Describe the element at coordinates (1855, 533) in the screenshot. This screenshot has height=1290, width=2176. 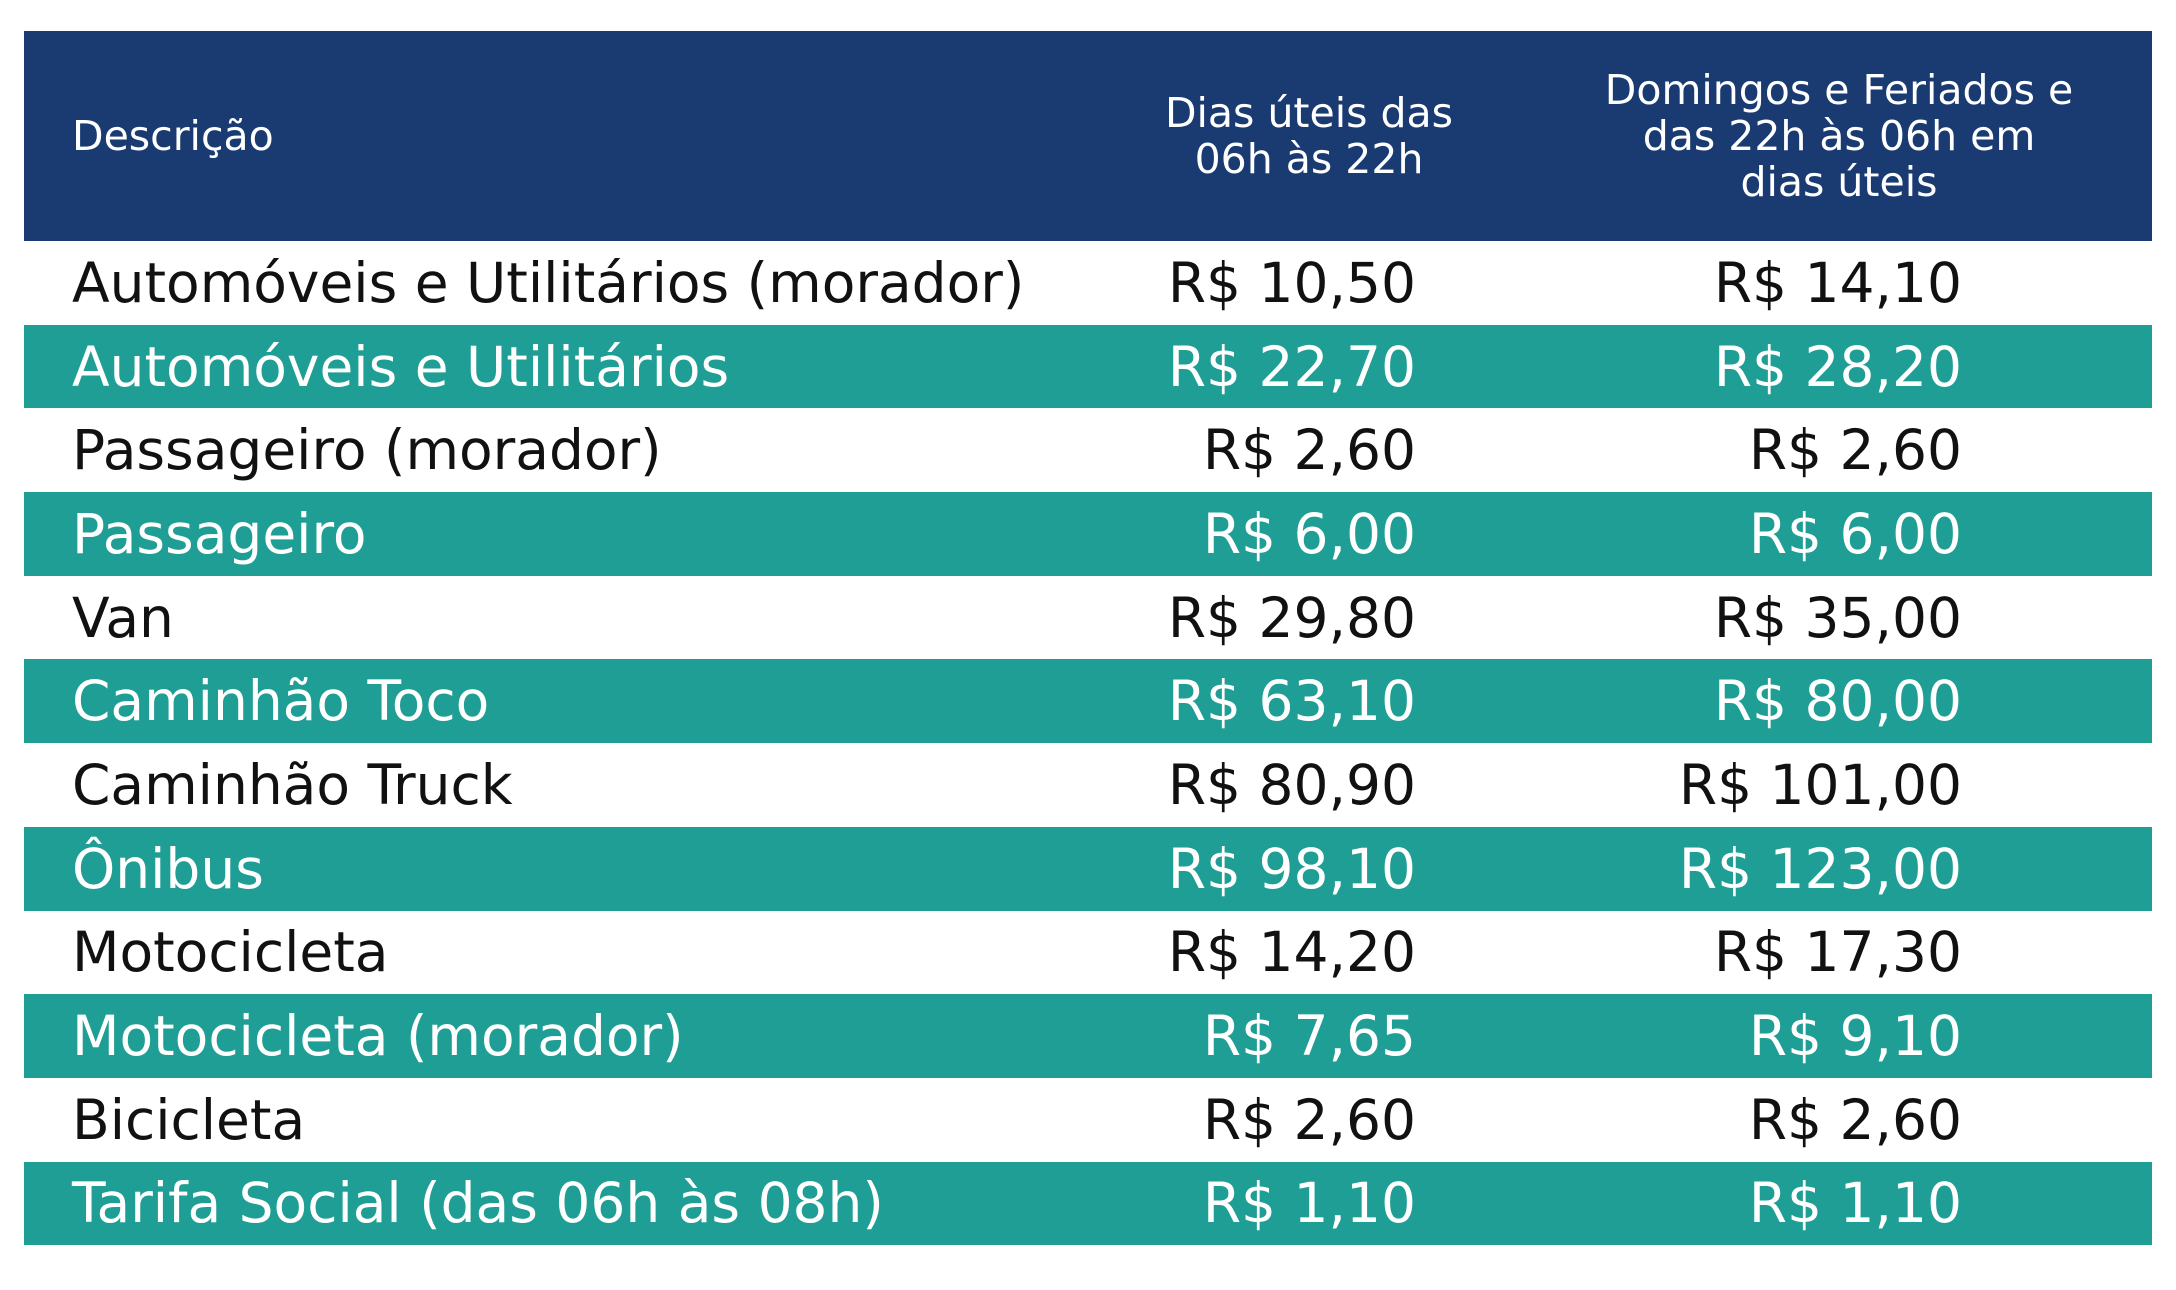
I see `row-holiday-price: R$ 6,00` at that location.